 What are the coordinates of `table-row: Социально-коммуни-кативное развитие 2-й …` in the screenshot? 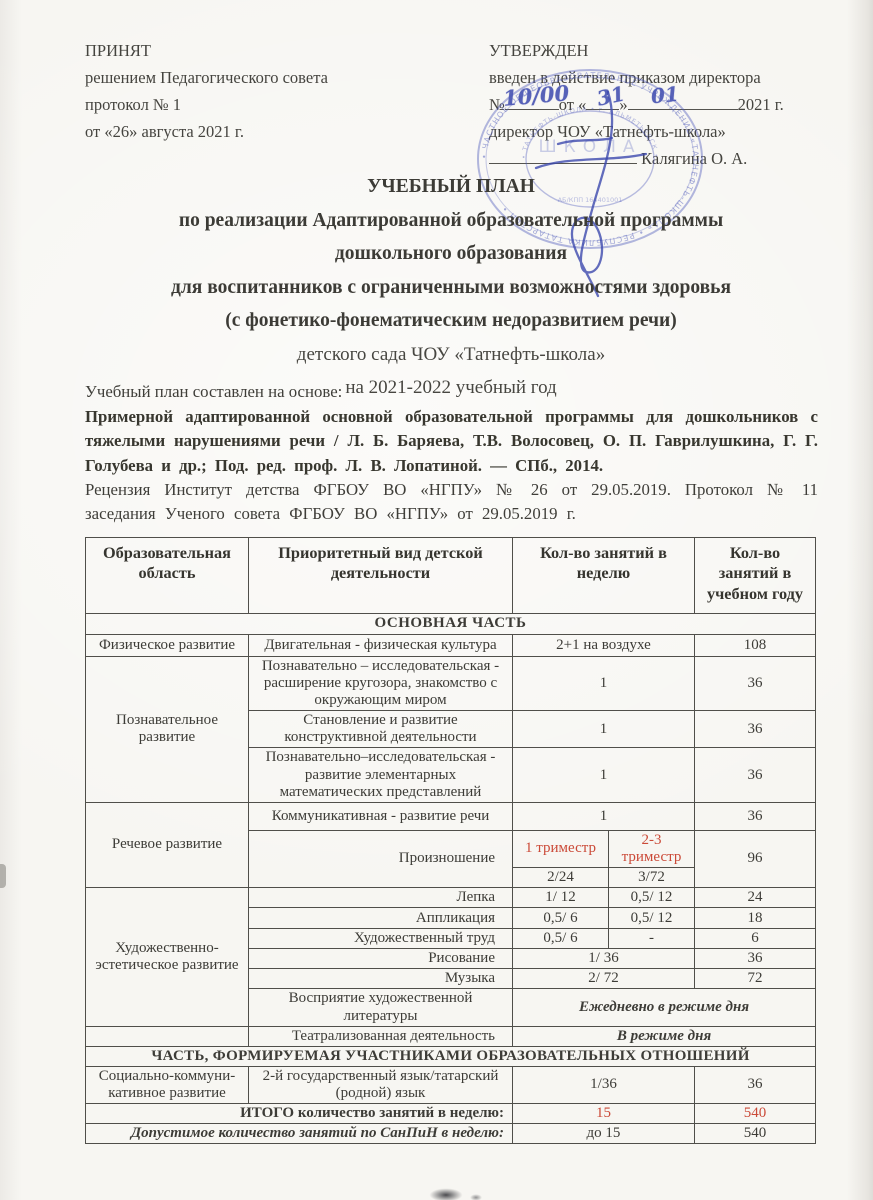 It's located at (450, 1084).